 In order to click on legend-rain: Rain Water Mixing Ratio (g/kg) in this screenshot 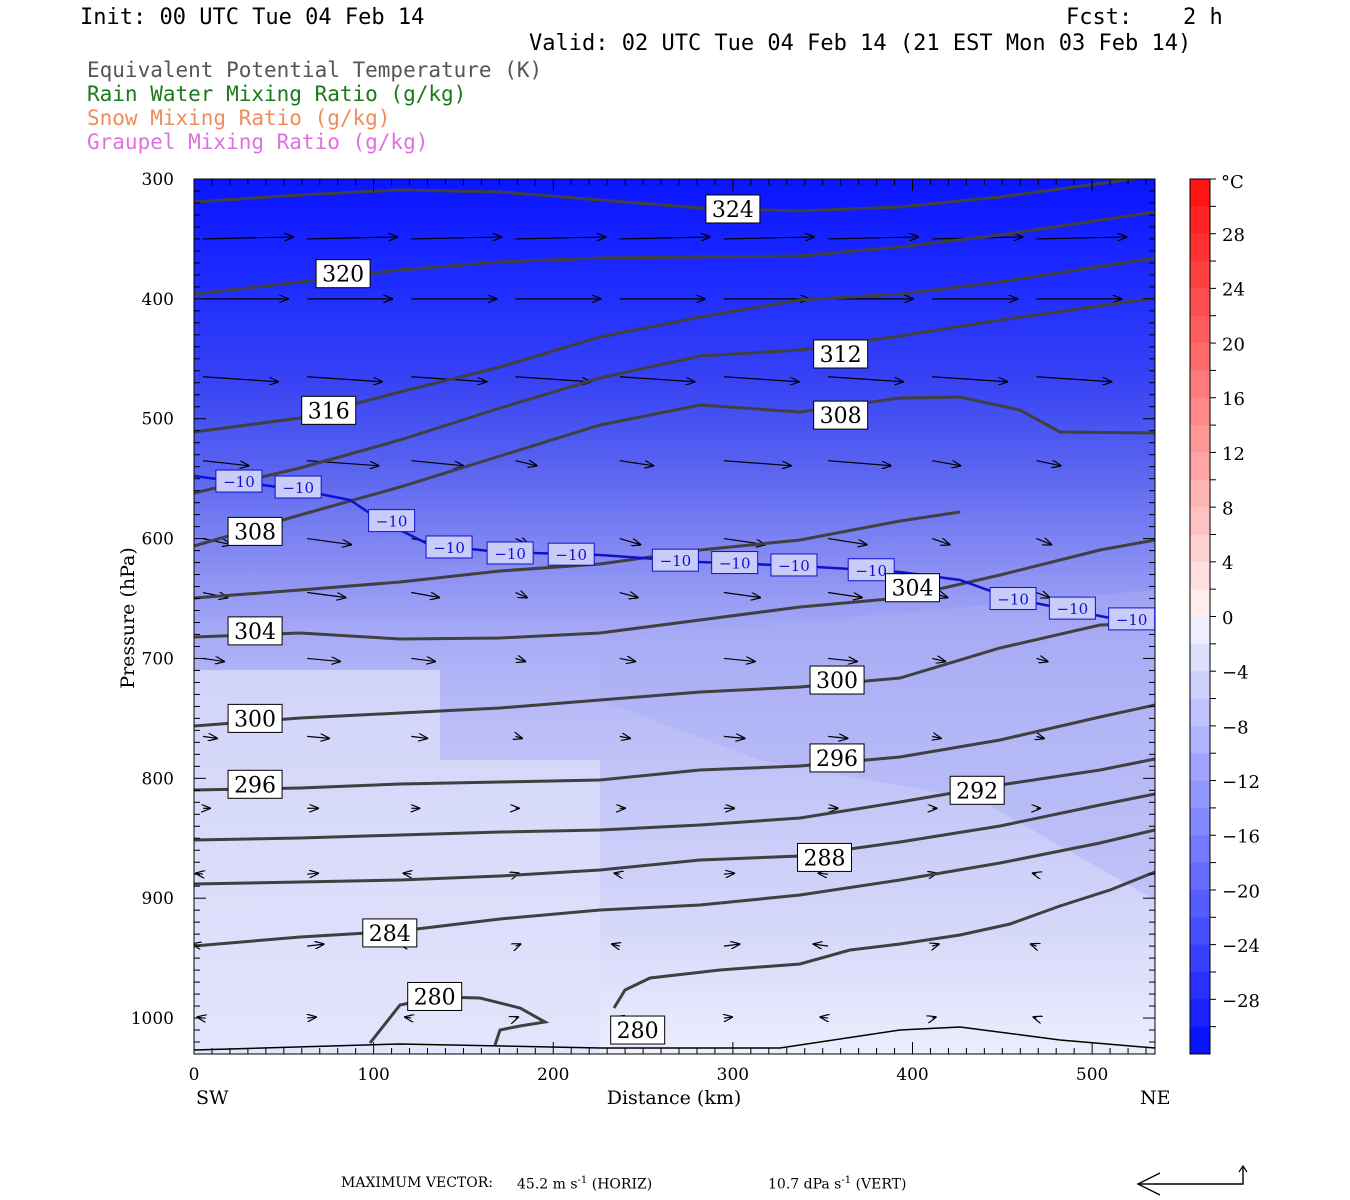, I will do `click(277, 94)`.